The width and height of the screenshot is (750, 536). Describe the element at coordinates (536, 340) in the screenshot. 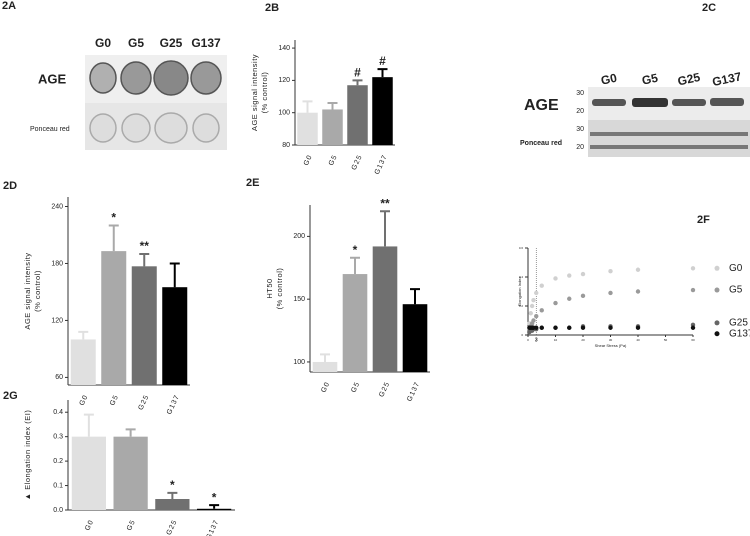

I see `marker-label: 3` at that location.